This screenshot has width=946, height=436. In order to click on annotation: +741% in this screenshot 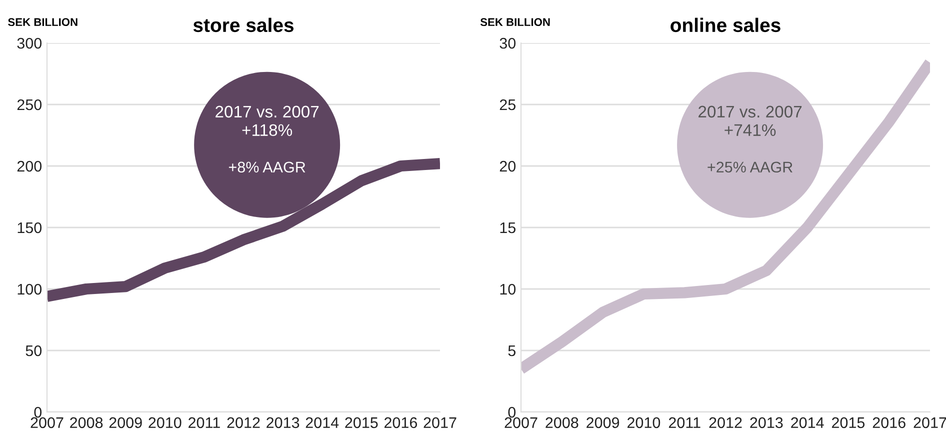, I will do `click(750, 130)`.